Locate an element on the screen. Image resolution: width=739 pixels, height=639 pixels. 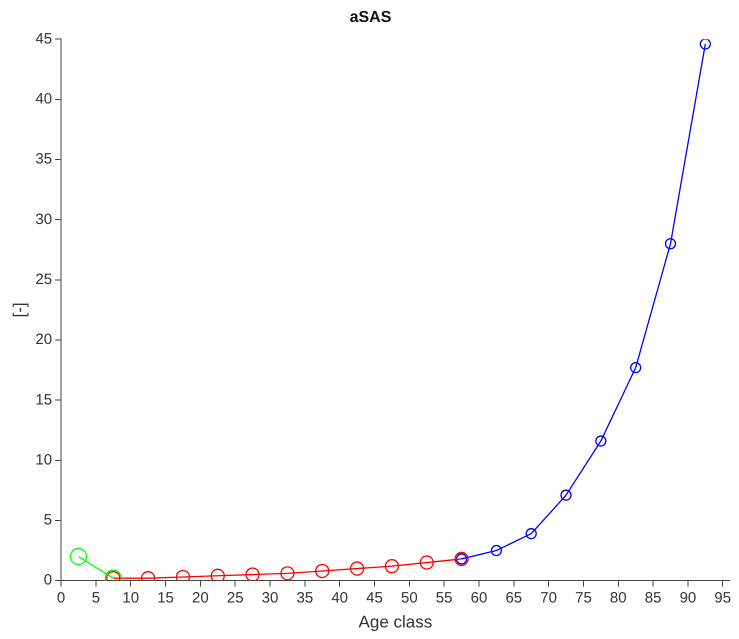
x-tick-label: 45 is located at coordinates (374, 598).